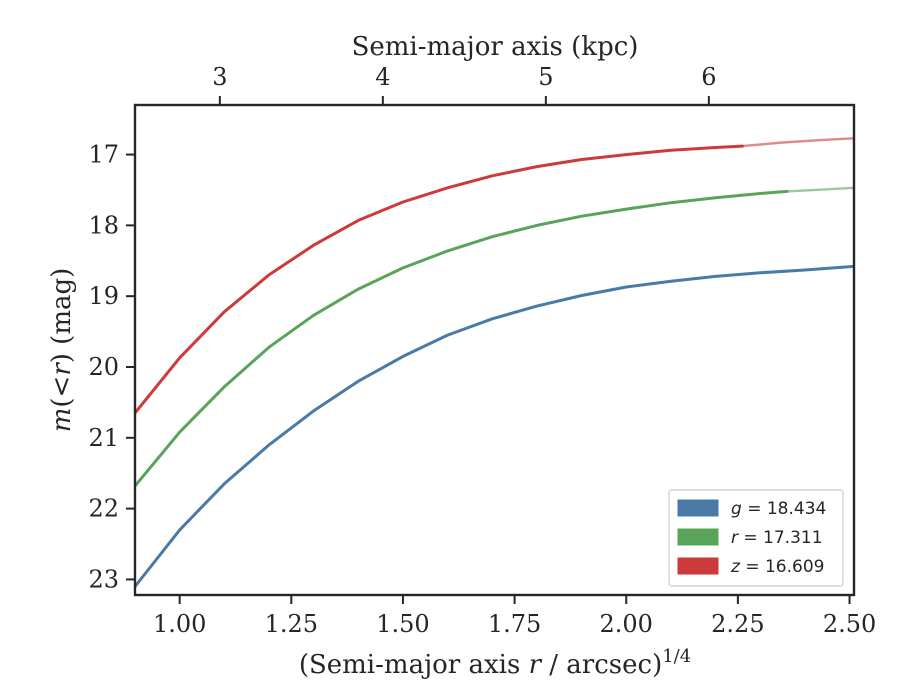 Image resolution: width=900 pixels, height=700 pixels. I want to click on x-tick-label: 1.00, so click(179, 624).